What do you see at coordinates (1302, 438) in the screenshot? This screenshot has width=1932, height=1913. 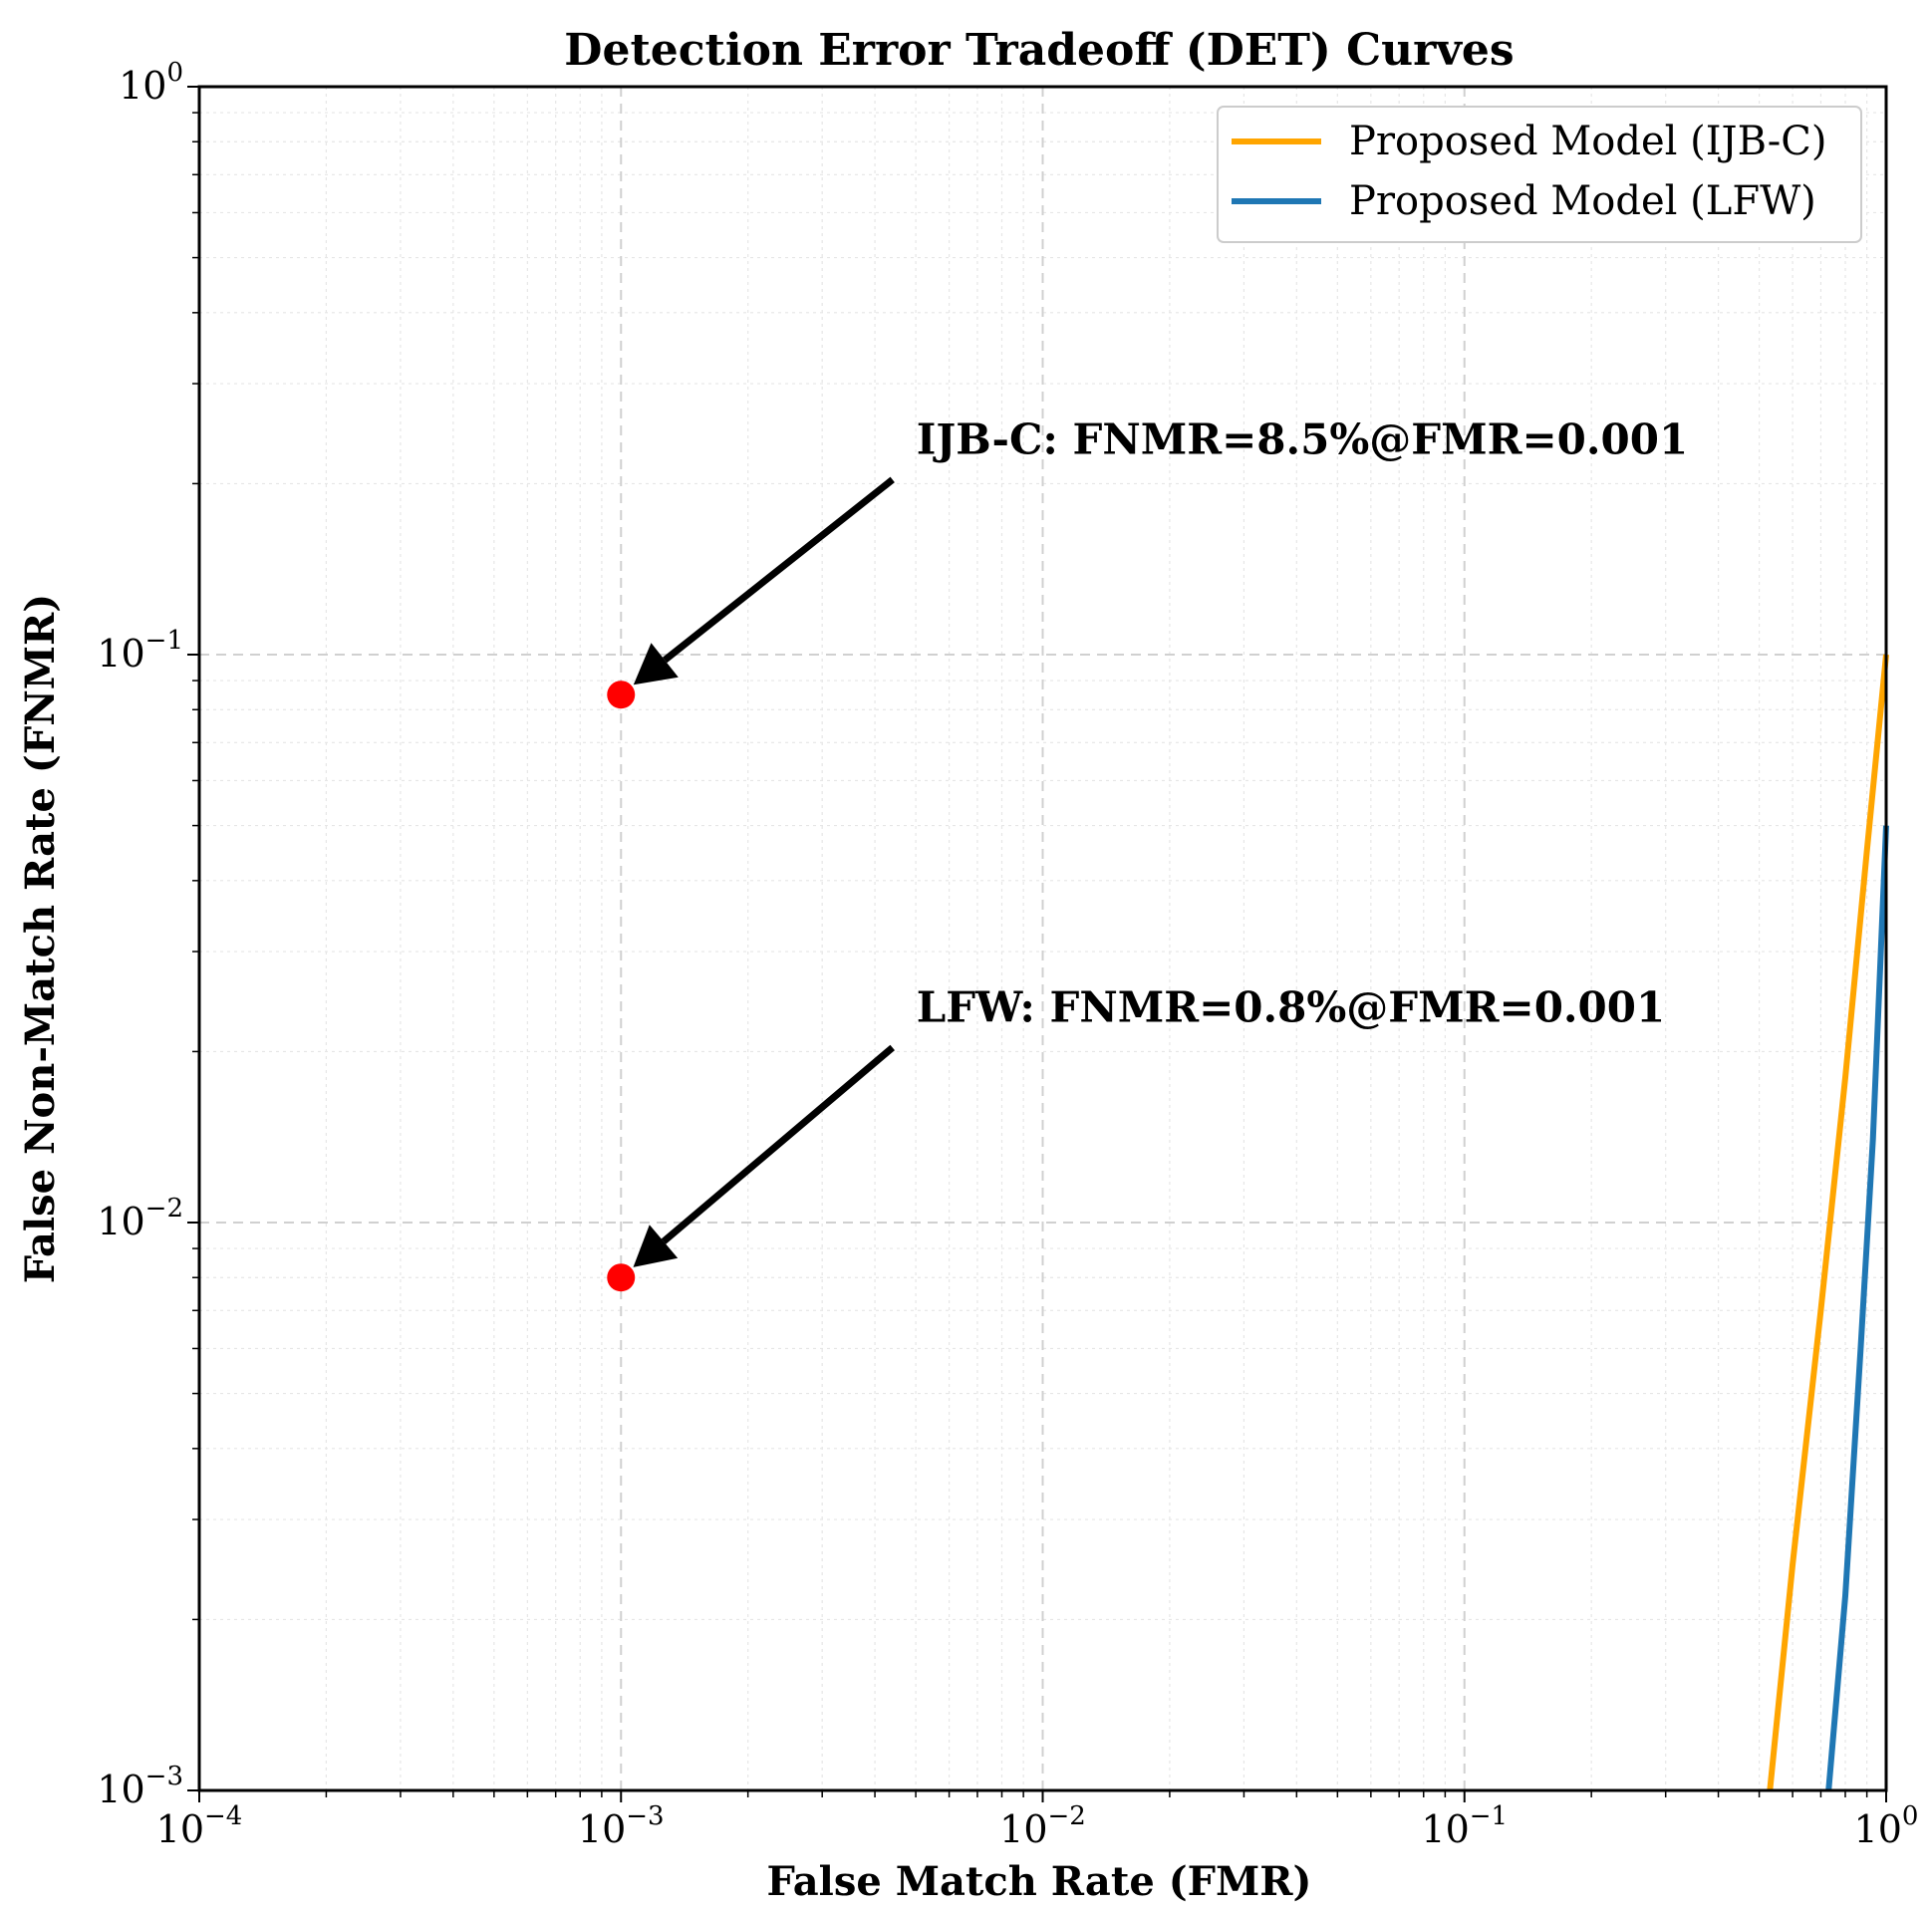 I see `annotation-label: IJB-C: FNMR=8.5%@FMR=0.001` at bounding box center [1302, 438].